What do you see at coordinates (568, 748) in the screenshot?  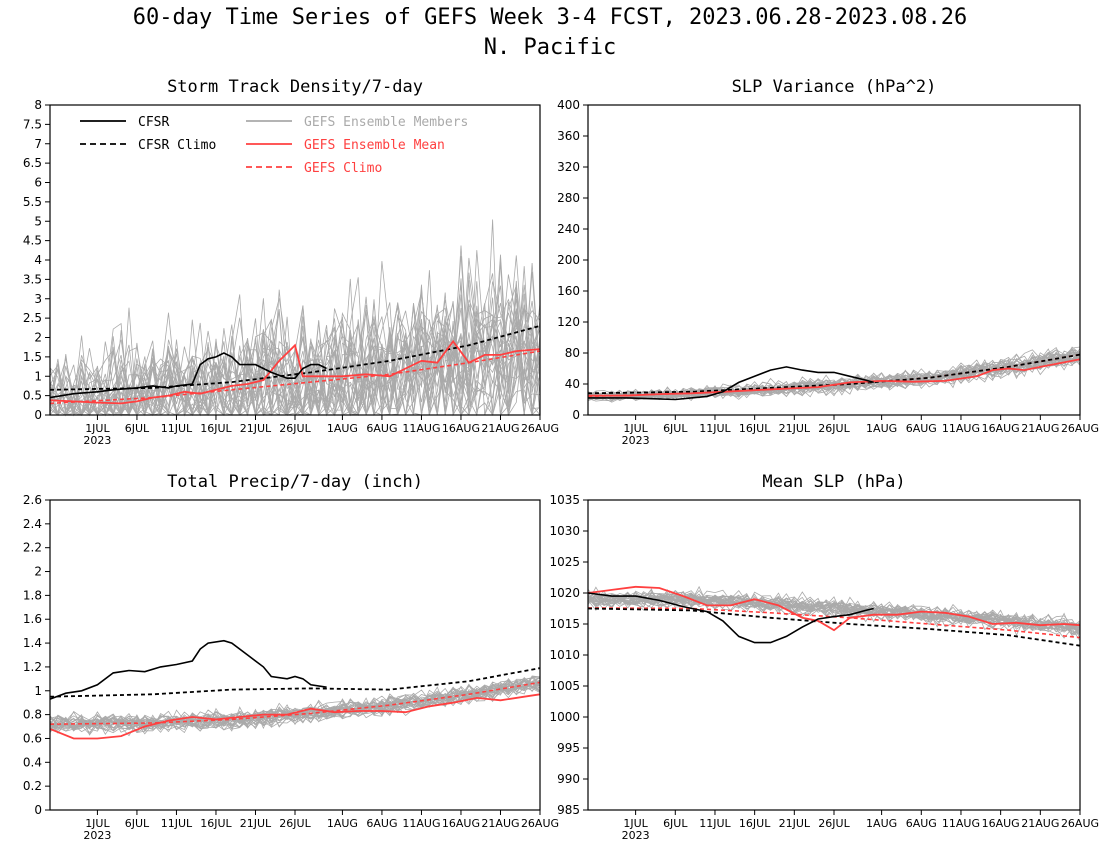 I see `y-tick-label: 995` at bounding box center [568, 748].